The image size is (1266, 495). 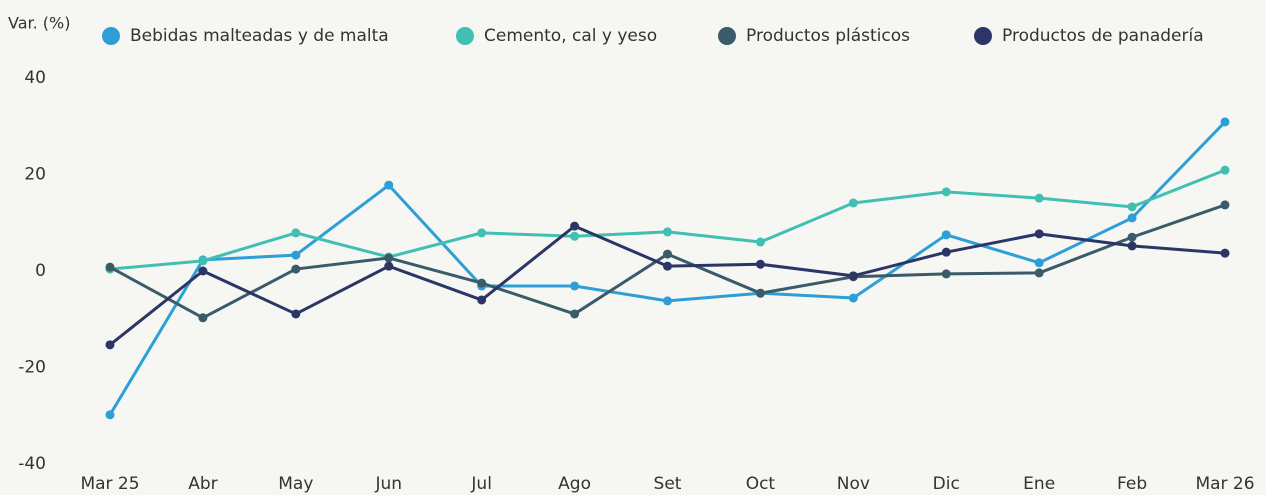 I want to click on x-tick-label: Mar 26, so click(x=1224, y=484).